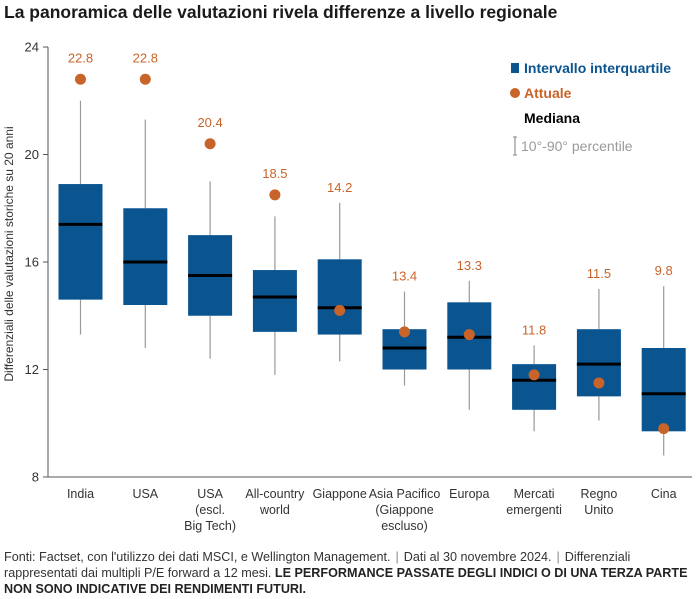  Describe the element at coordinates (552, 118) in the screenshot. I see `legend-median-label: Mediana` at that location.